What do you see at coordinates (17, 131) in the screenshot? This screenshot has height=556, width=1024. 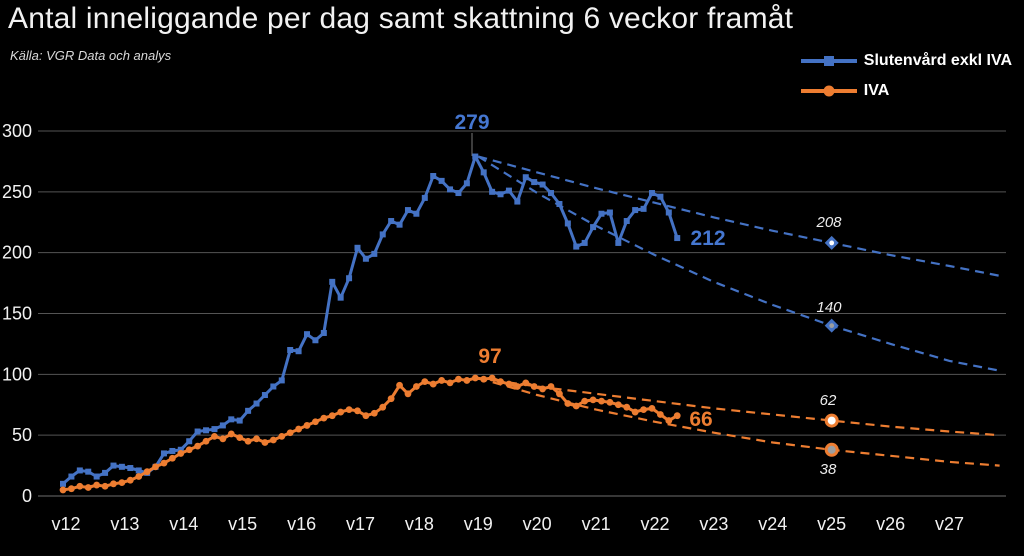 I see `y-tick-label: 300` at bounding box center [17, 131].